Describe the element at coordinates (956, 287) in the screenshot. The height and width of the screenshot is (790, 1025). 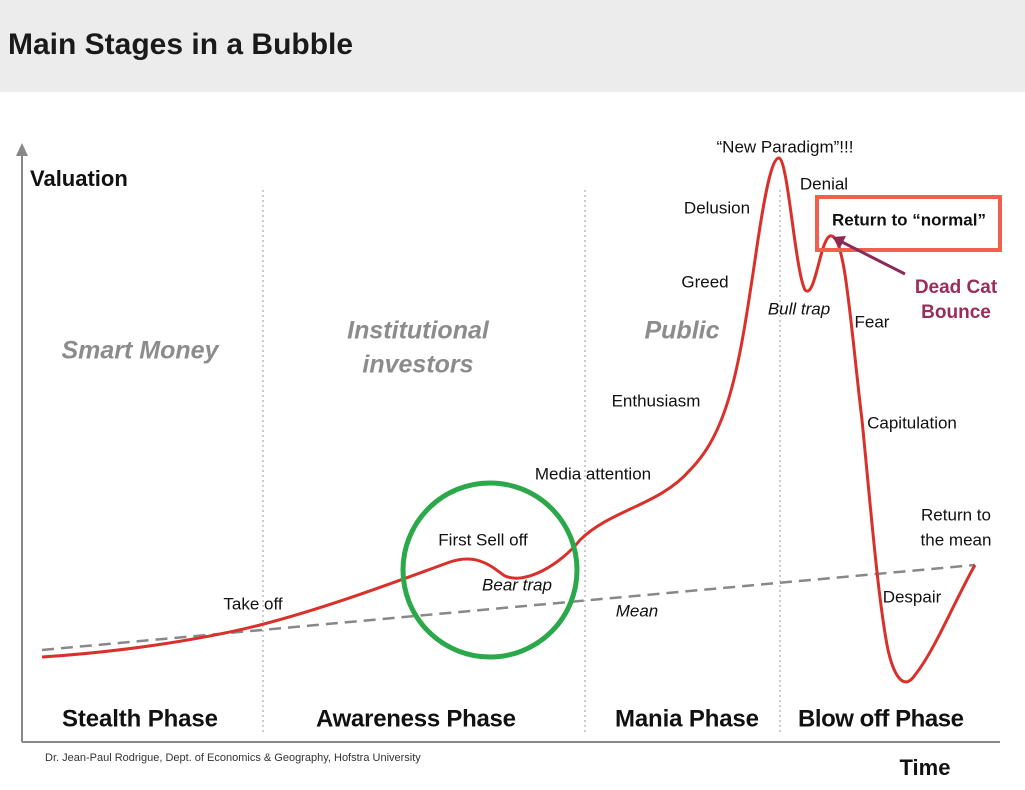
I see `callout-text: Dead Cat` at that location.